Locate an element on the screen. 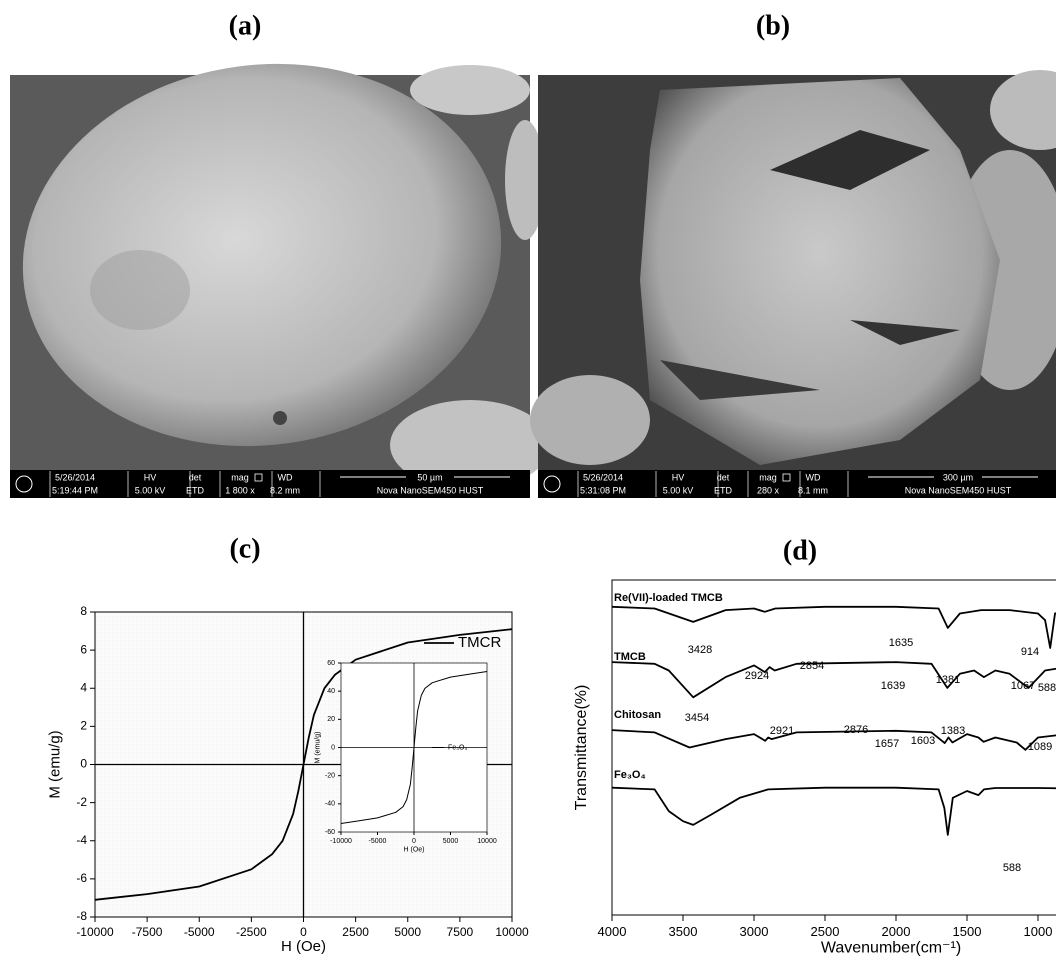 The width and height of the screenshot is (1056, 965). curve-label: Chitosan is located at coordinates (637, 715).